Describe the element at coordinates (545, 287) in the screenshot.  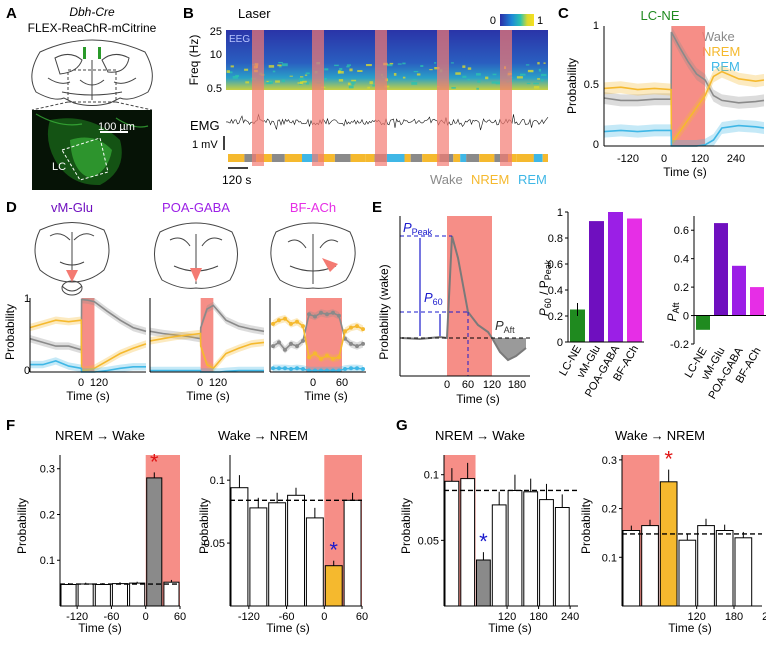
I see `bar1-ylabel: P60 / PPeak` at that location.